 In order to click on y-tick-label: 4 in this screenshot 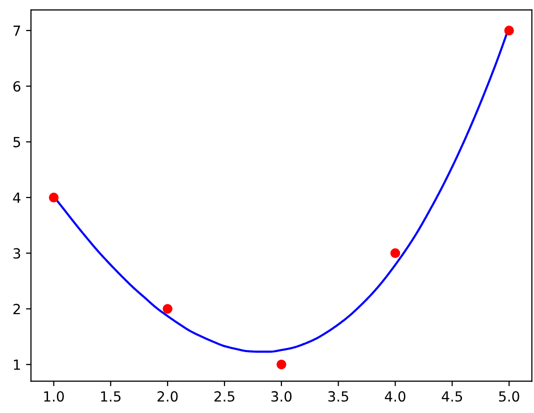, I will do `click(16, 197)`.